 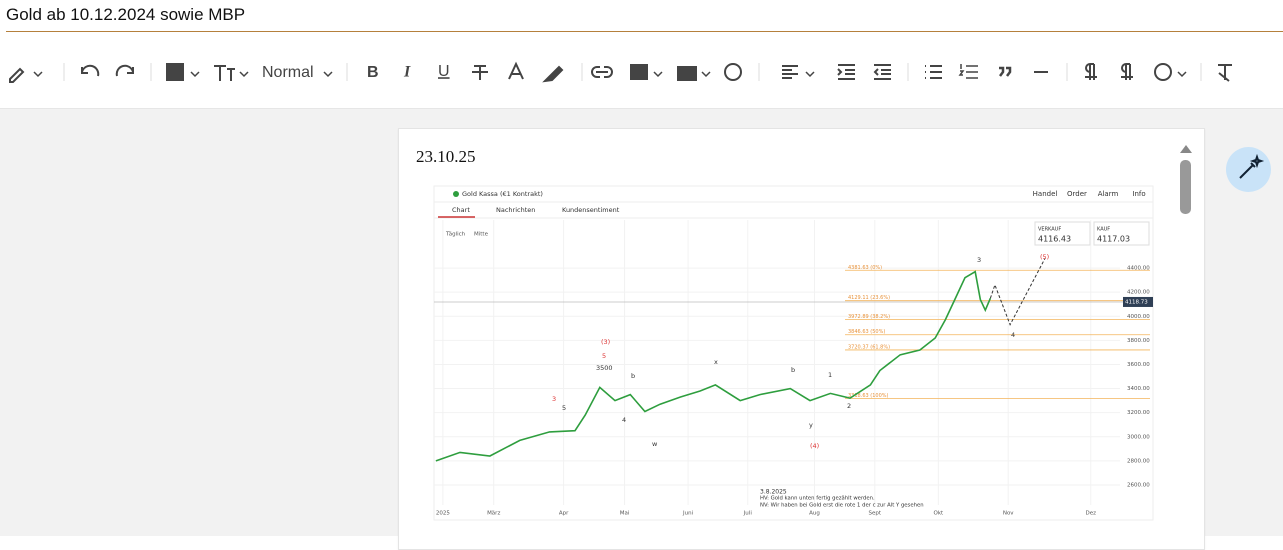 I want to click on toolbar: Normal B I U, so click(x=620, y=72).